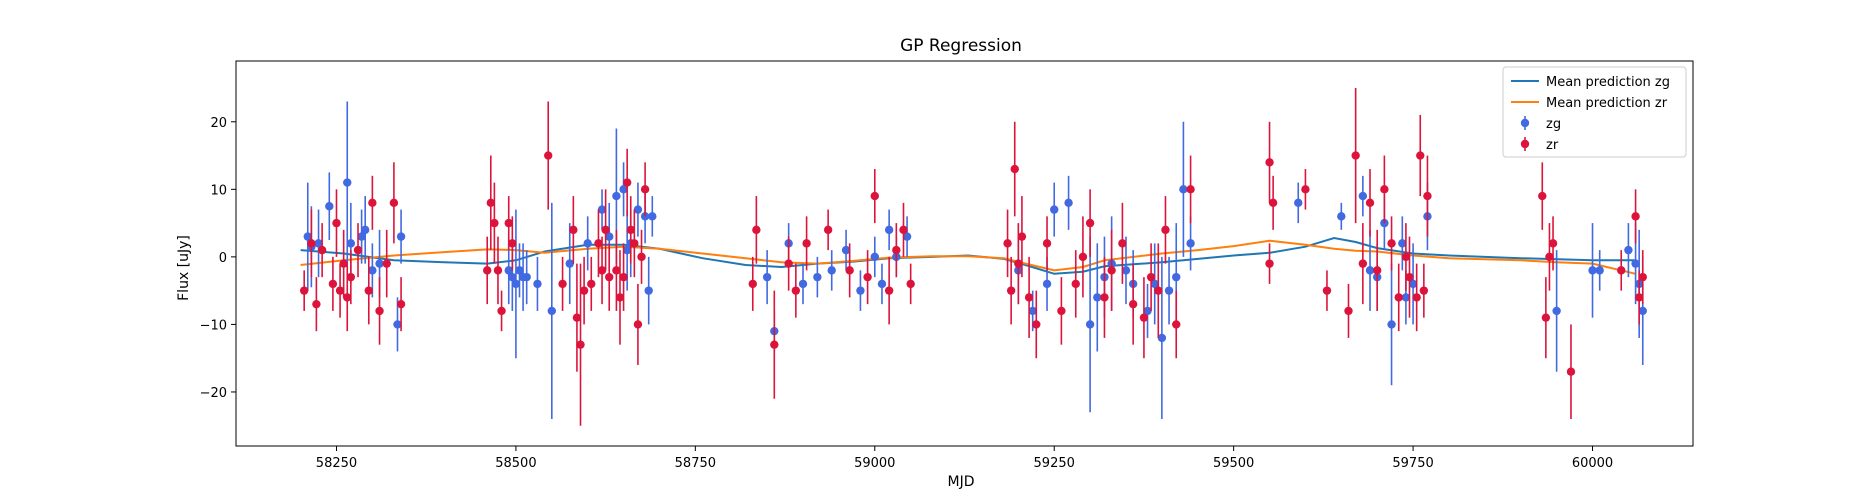 The width and height of the screenshot is (1875, 504). Describe the element at coordinates (223, 258) in the screenshot. I see `y-tick-label: 0` at that location.